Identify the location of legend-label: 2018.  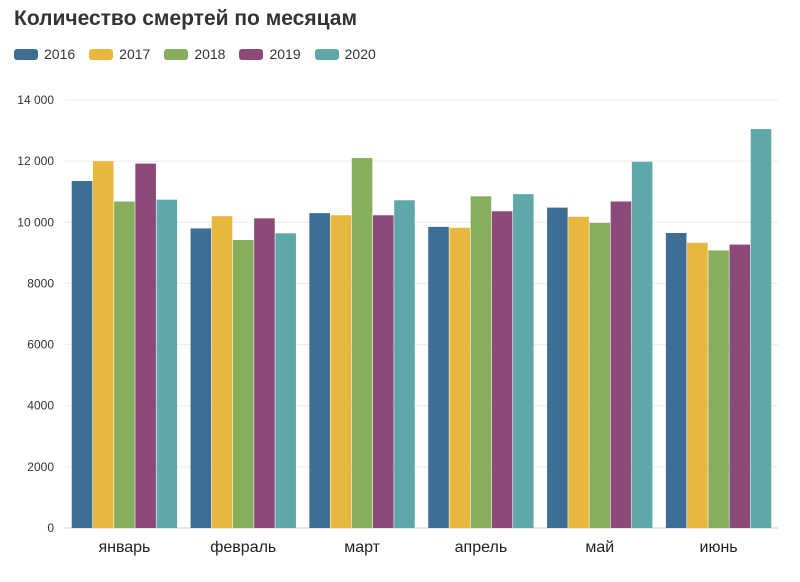
(210, 54).